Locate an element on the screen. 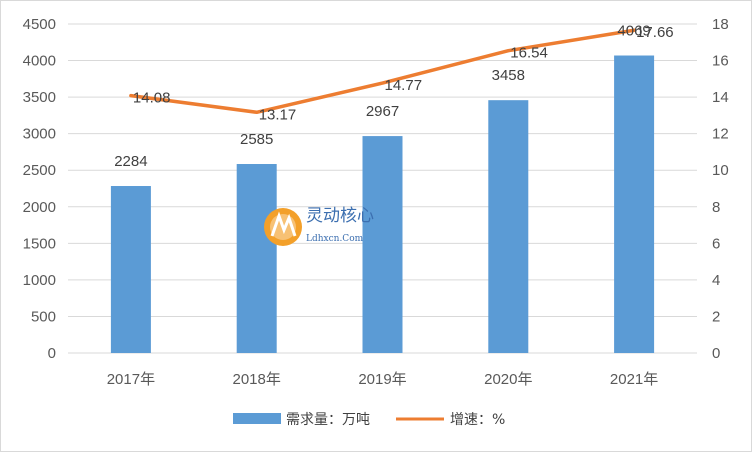 This screenshot has width=752, height=452. watermark-cn: 灵动核心 is located at coordinates (340, 216).